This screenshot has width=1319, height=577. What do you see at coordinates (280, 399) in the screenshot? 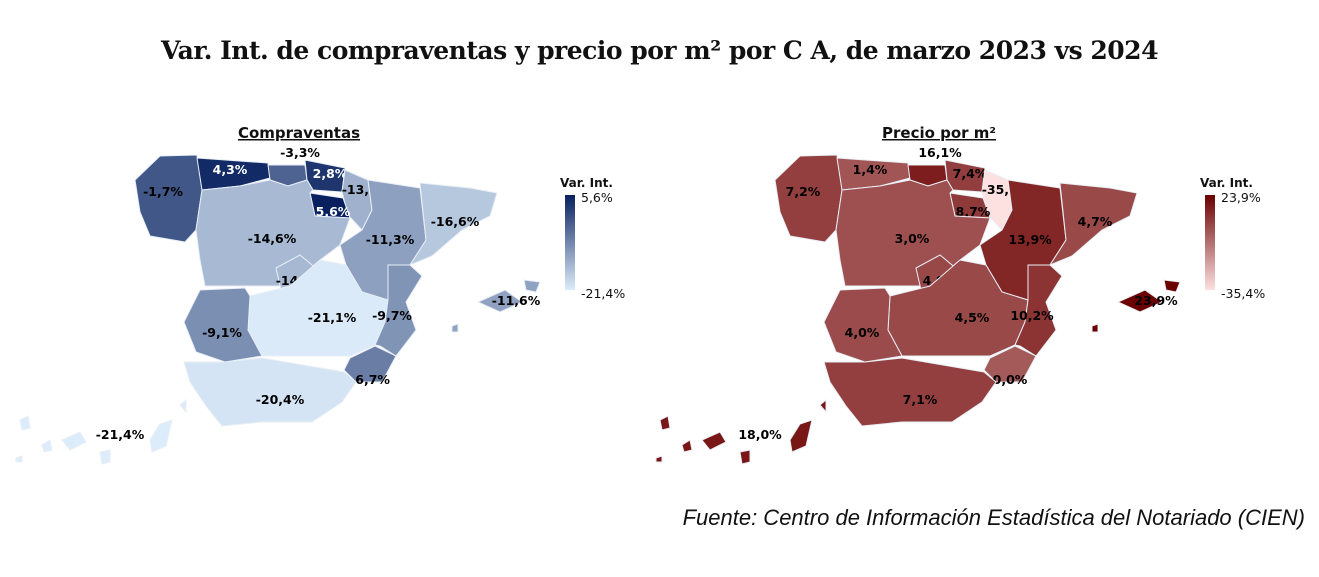
I see `region-value-label: -20,4%` at bounding box center [280, 399].